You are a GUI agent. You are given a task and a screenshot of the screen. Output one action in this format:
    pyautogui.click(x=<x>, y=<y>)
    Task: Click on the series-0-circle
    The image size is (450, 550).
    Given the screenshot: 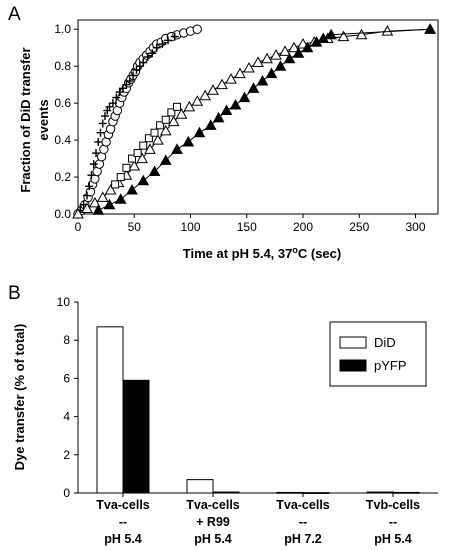 What is the action you would take?
    pyautogui.click(x=137, y=121)
    